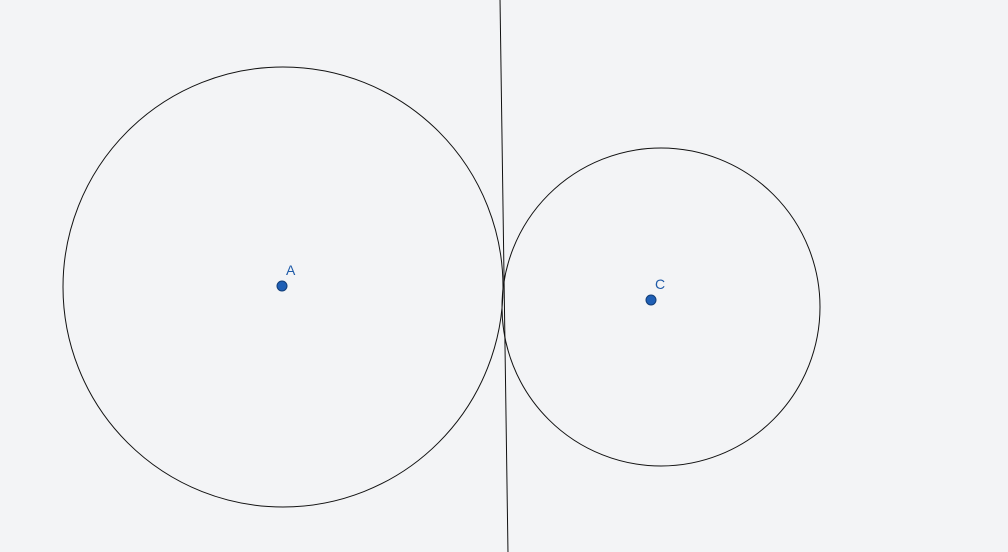 The image size is (1008, 552). What do you see at coordinates (651, 300) in the screenshot?
I see `point-c-marker` at bounding box center [651, 300].